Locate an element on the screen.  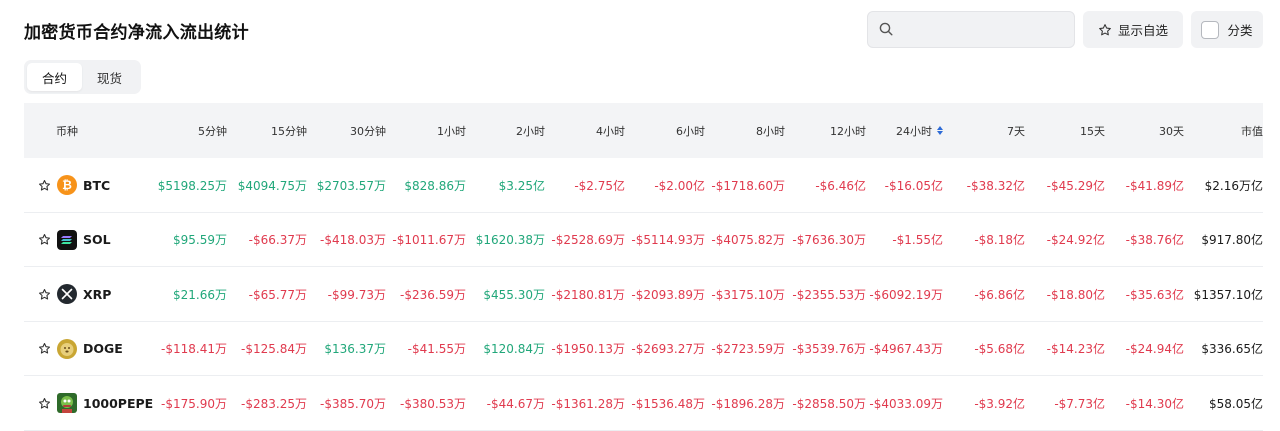
flow-value: -$41.89亿 is located at coordinates (1154, 185).